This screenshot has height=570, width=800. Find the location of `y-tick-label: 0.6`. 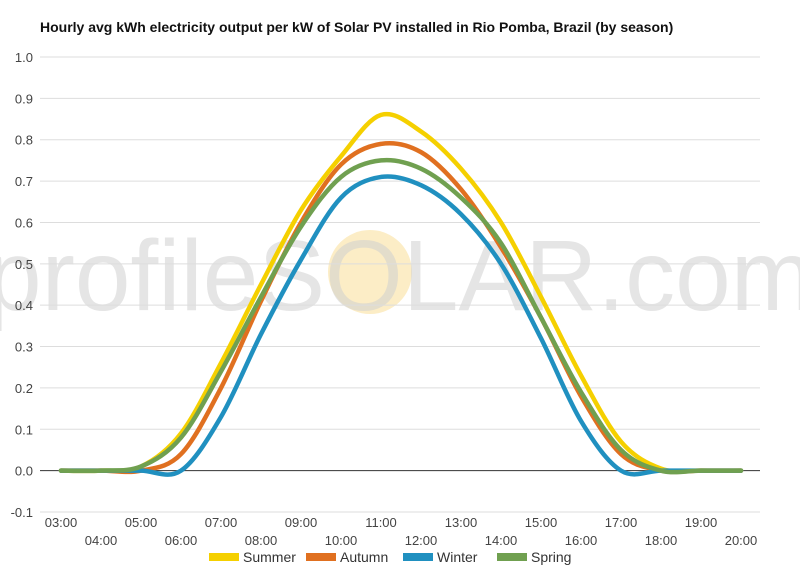

y-tick-label: 0.6 is located at coordinates (24, 222).